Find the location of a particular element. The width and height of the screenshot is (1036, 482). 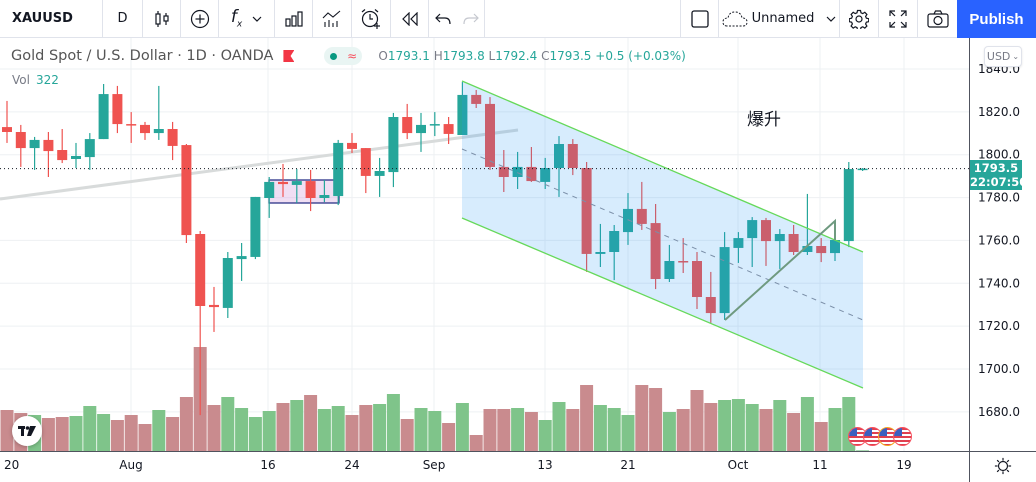

chart-annotation-text: 爆升 is located at coordinates (764, 120).